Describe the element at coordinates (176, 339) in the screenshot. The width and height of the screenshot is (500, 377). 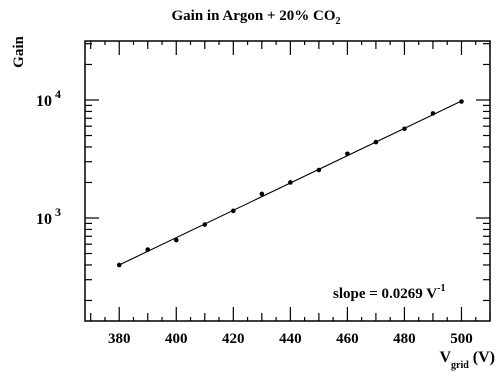
I see `x-tick-label: 400` at that location.